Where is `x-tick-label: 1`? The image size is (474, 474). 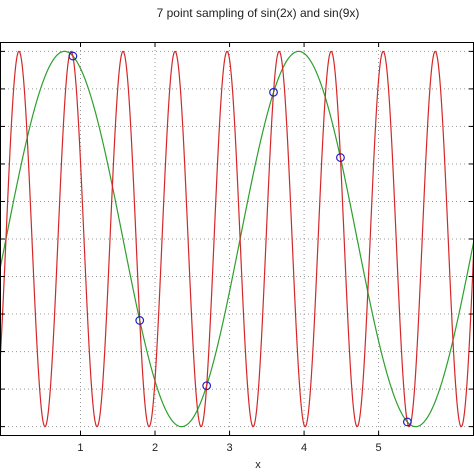 x-tick-label: 1 is located at coordinates (80, 448).